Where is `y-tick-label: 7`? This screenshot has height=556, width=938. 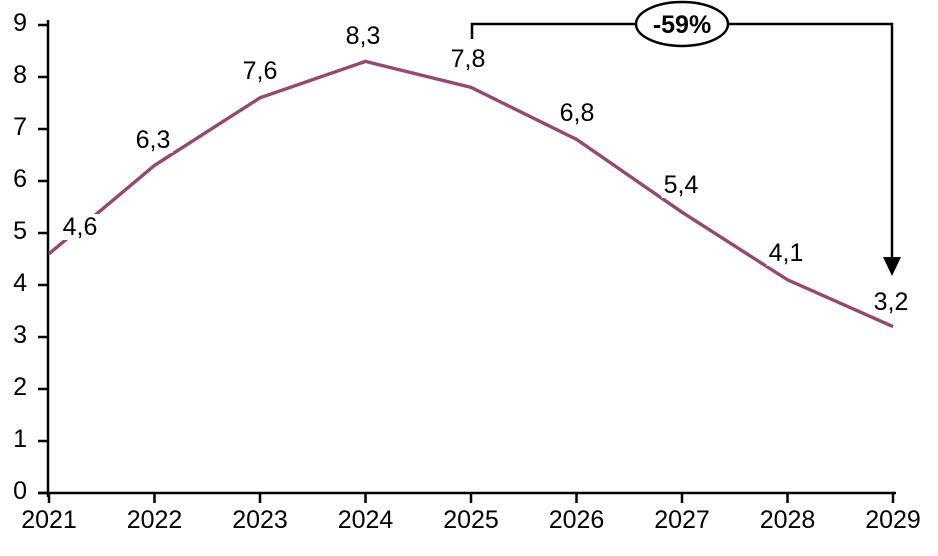
y-tick-label: 7 is located at coordinates (20, 127).